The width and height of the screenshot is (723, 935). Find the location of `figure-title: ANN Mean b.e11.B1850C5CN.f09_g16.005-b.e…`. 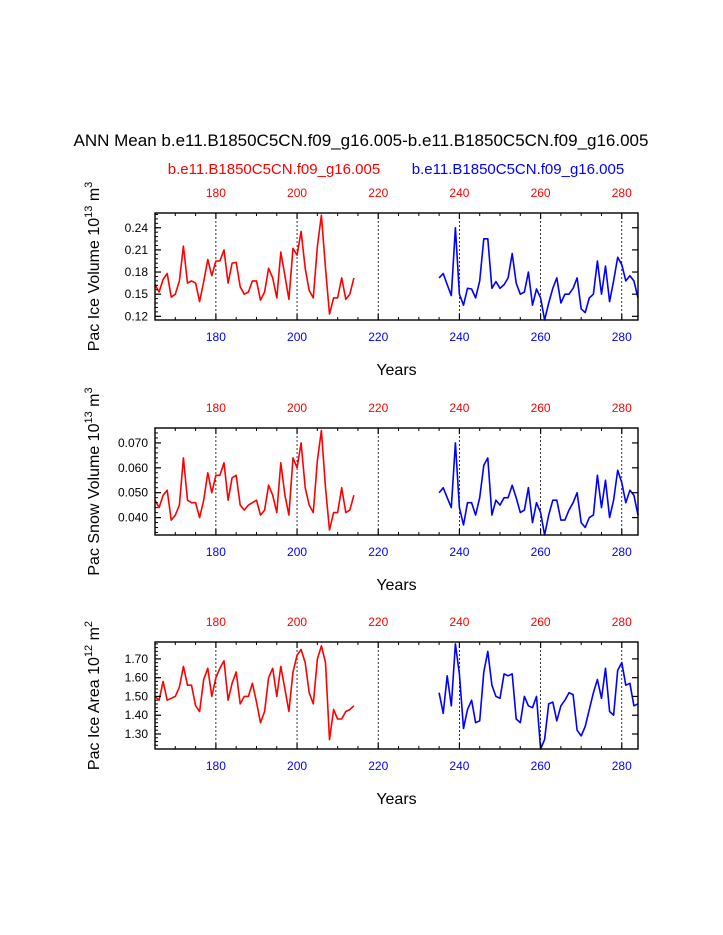

figure-title: ANN Mean b.e11.B1850C5CN.f09_g16.005-b.e… is located at coordinates (361, 140).